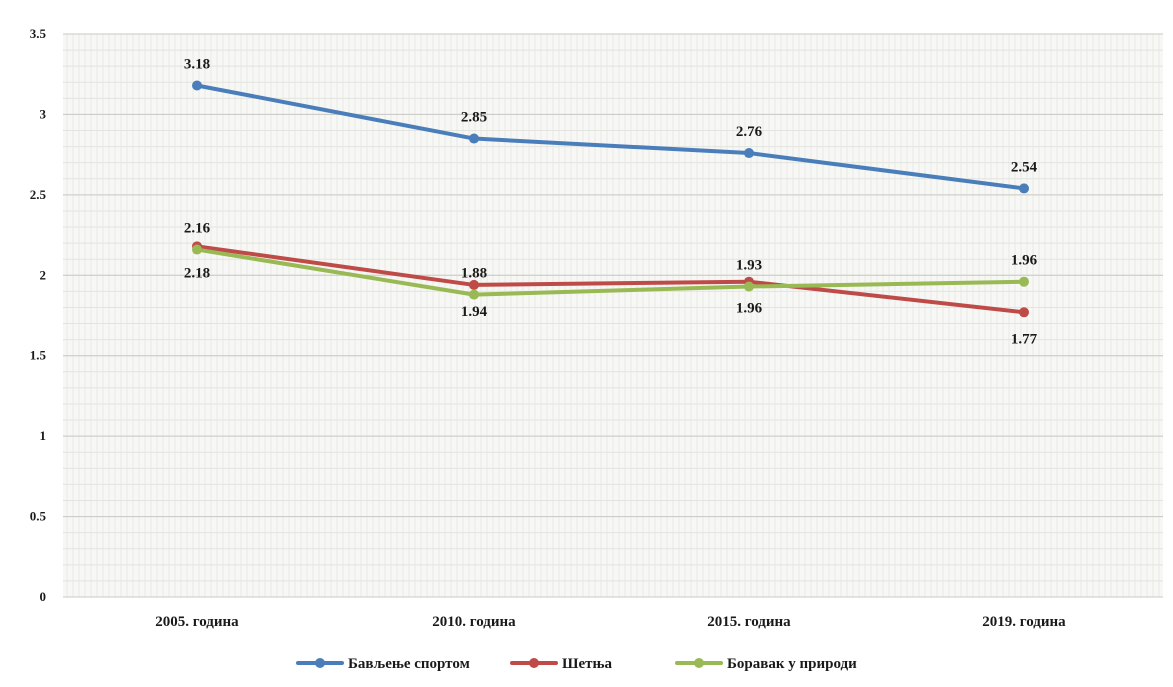 This screenshot has width=1173, height=687. I want to click on y-tick-label: 0, so click(43, 596).